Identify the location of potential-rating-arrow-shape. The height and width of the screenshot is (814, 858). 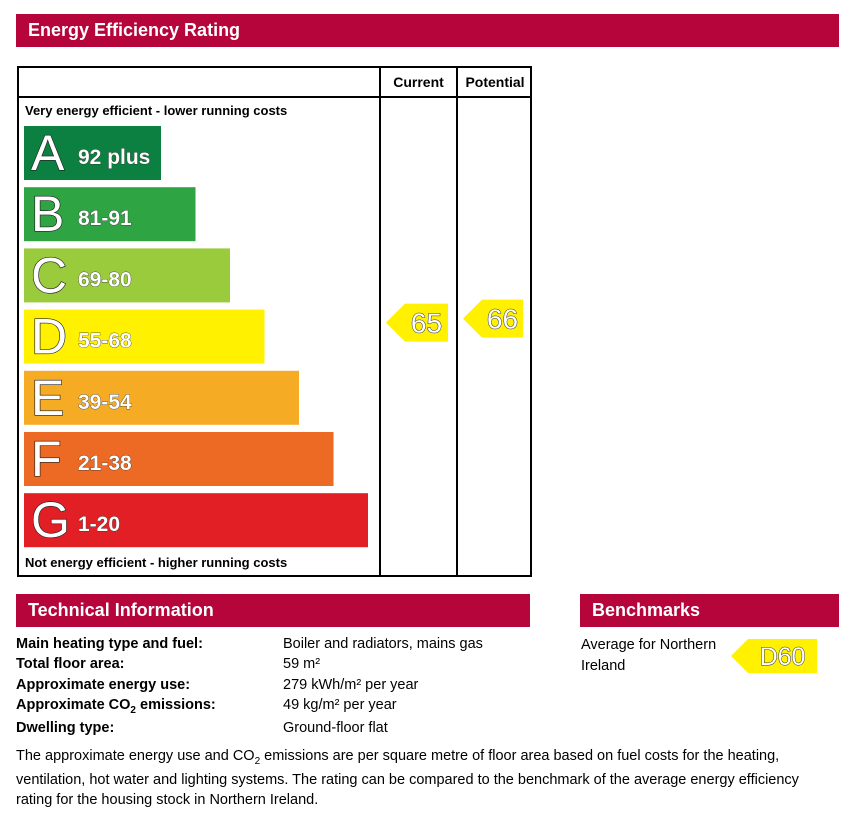
(493, 318).